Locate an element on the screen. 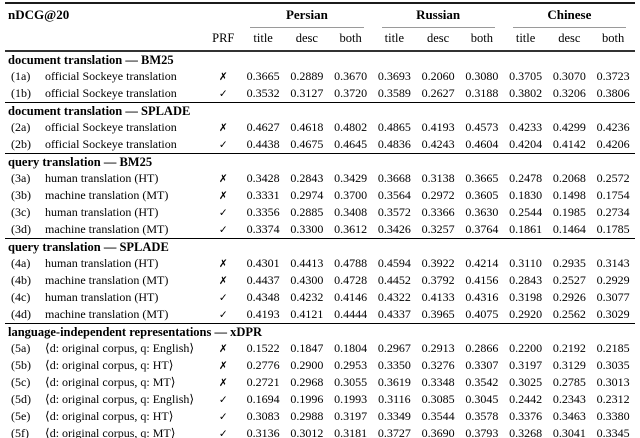  score-cell: 0.2721 is located at coordinates (263, 382).